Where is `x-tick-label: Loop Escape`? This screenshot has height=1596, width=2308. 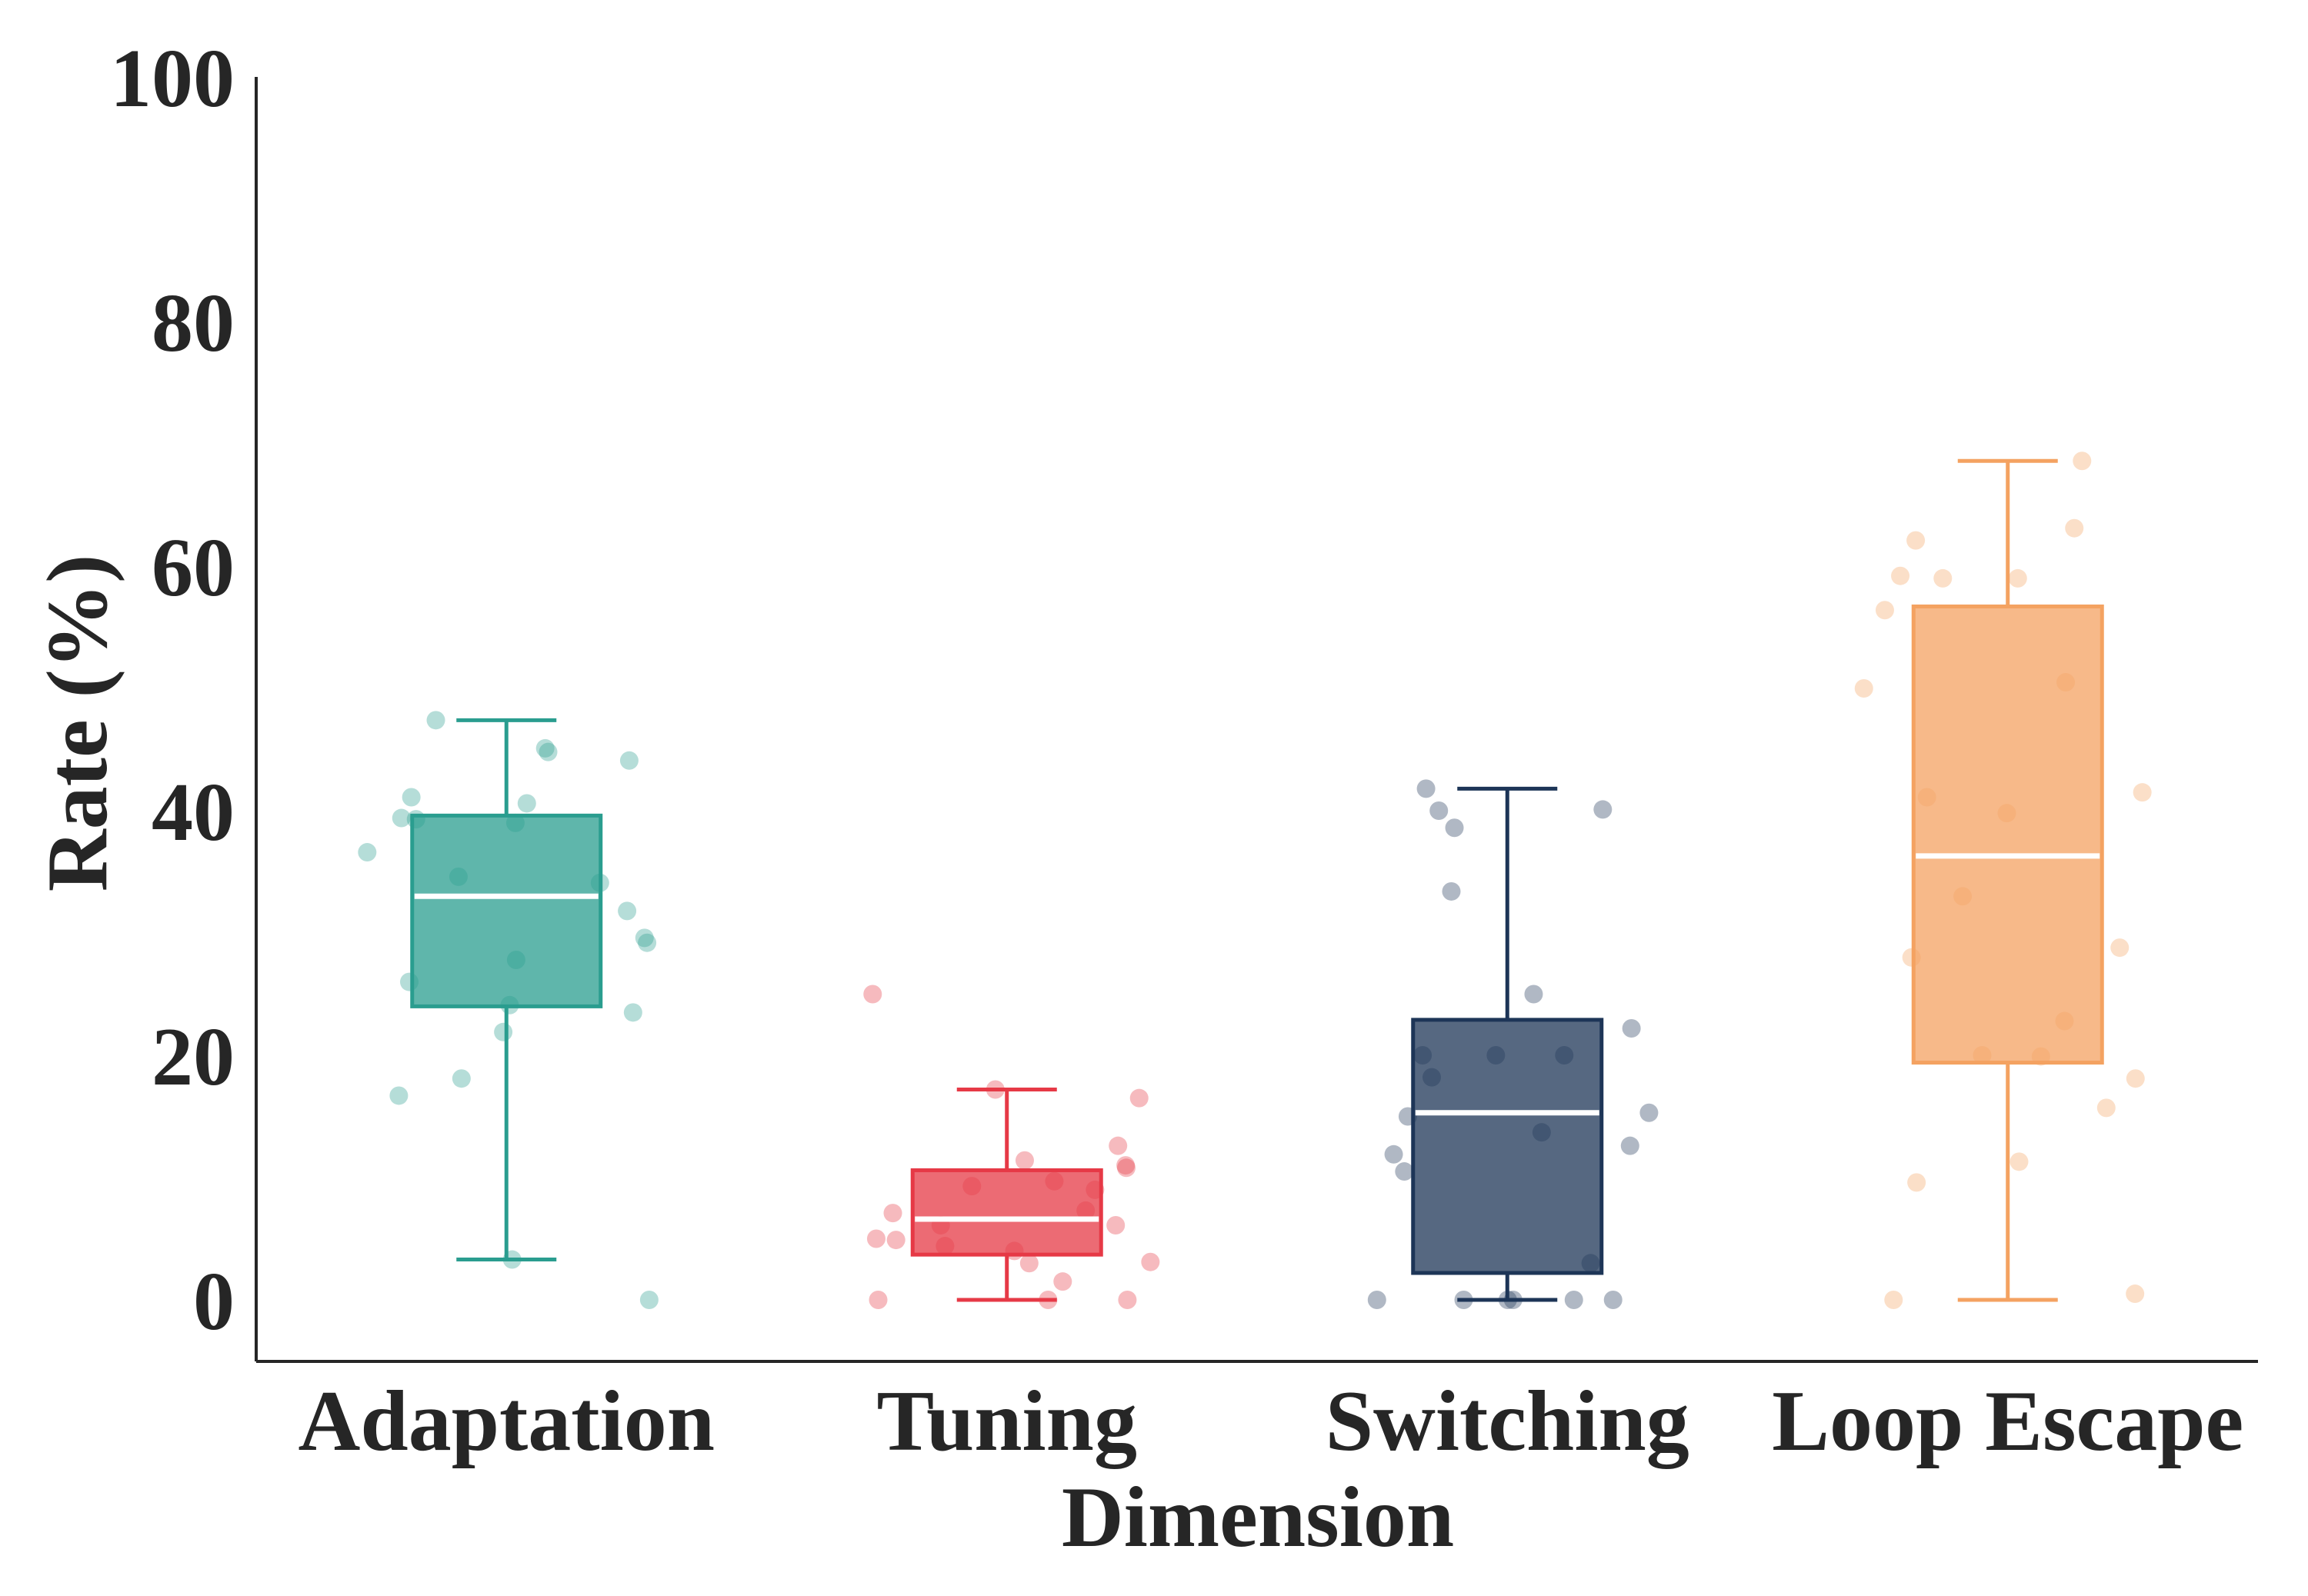 x-tick-label: Loop Escape is located at coordinates (2007, 1421).